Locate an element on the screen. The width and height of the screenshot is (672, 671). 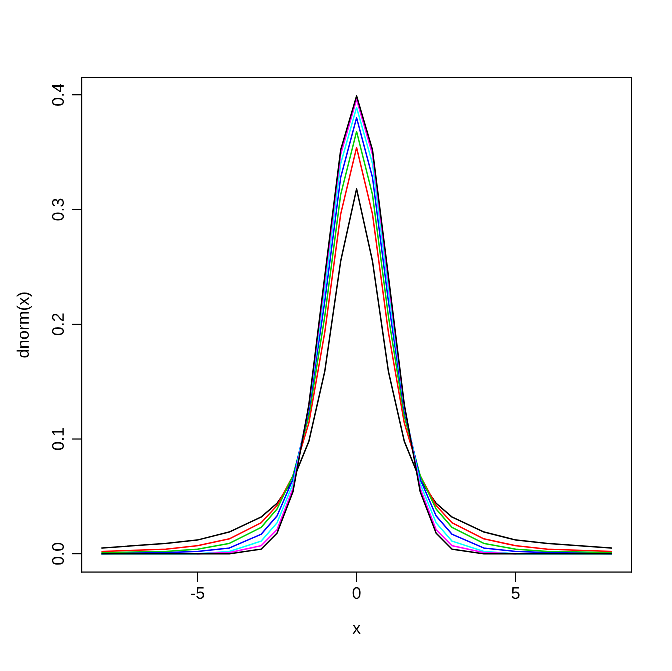
x-tick-label: -5 is located at coordinates (197, 594).